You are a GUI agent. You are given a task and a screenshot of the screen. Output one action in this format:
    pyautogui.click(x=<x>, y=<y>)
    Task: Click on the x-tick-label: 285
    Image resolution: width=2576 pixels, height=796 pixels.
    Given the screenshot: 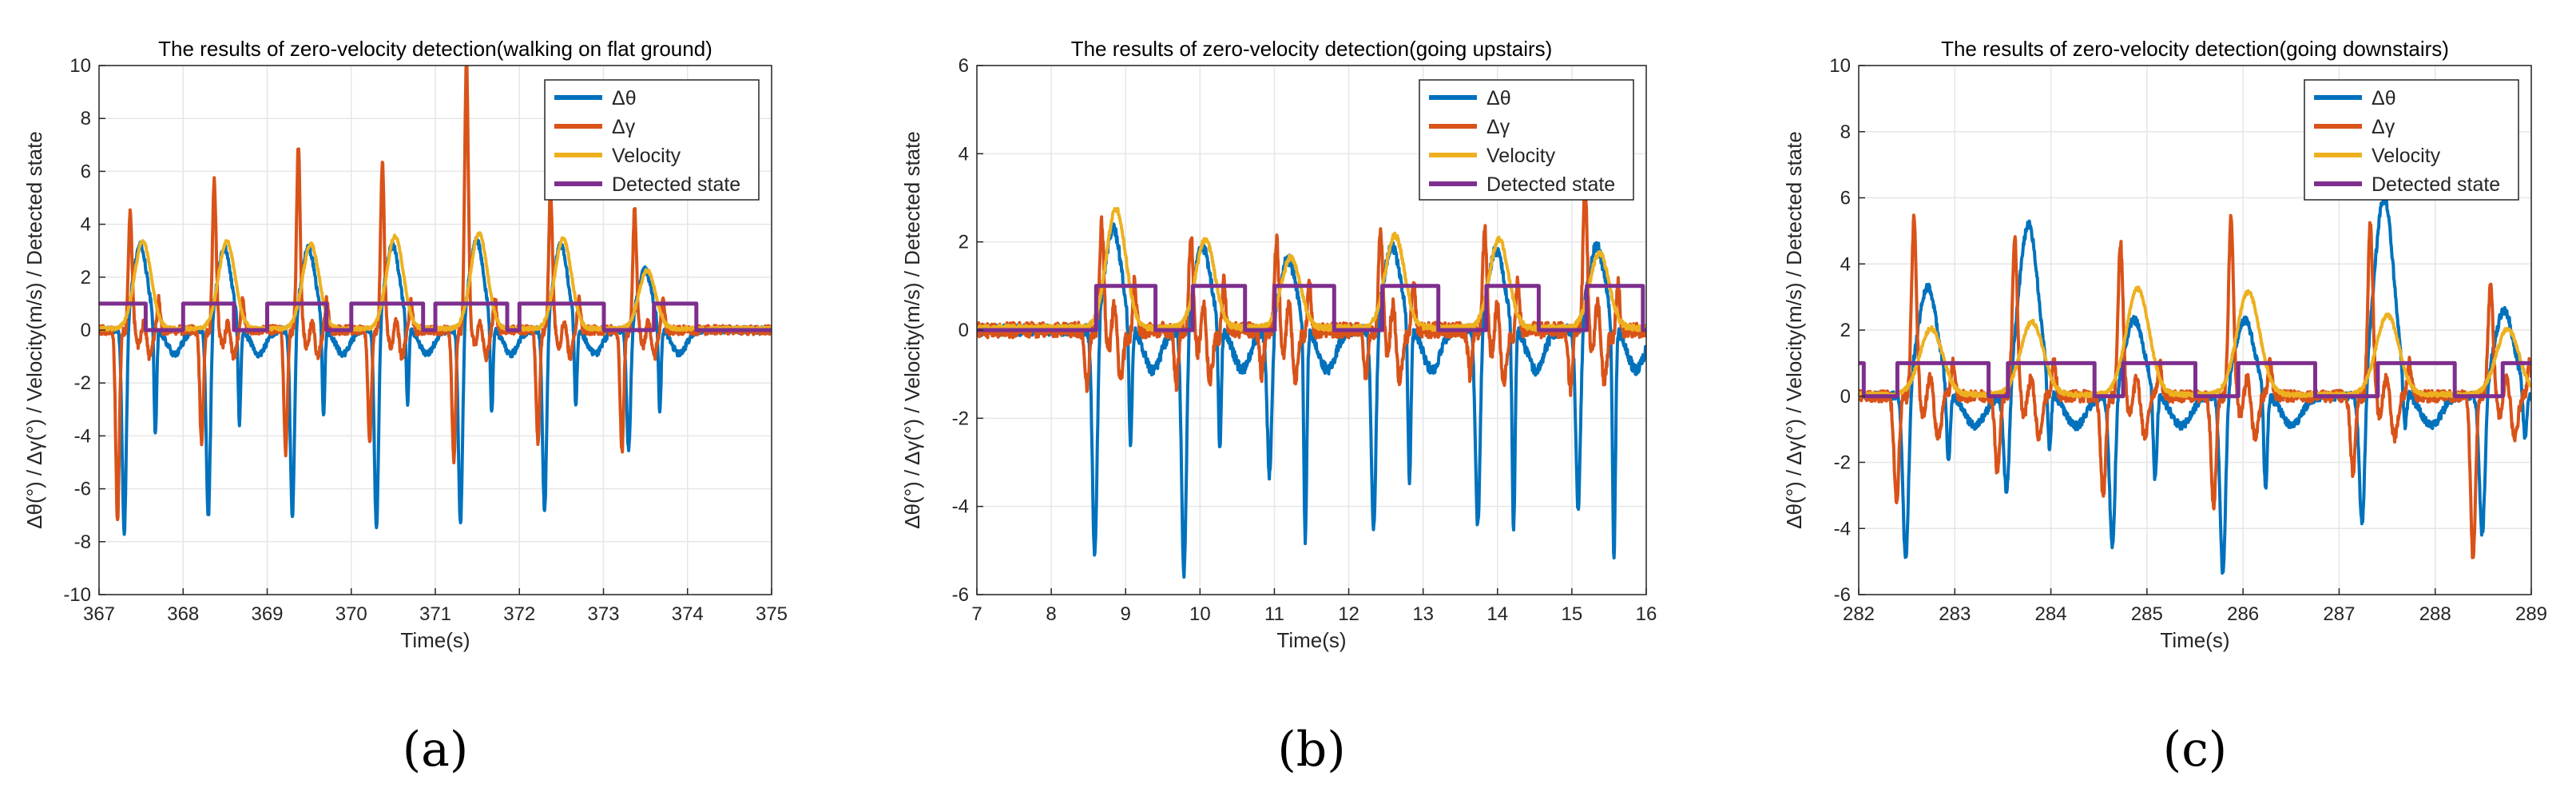 What is the action you would take?
    pyautogui.click(x=2147, y=614)
    